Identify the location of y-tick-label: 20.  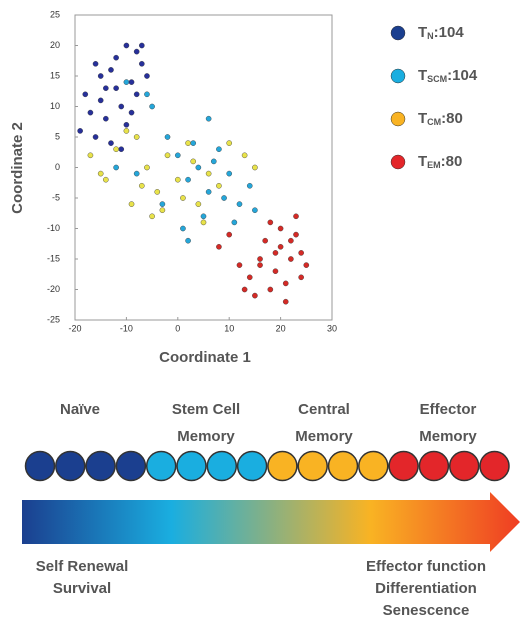
(55, 45).